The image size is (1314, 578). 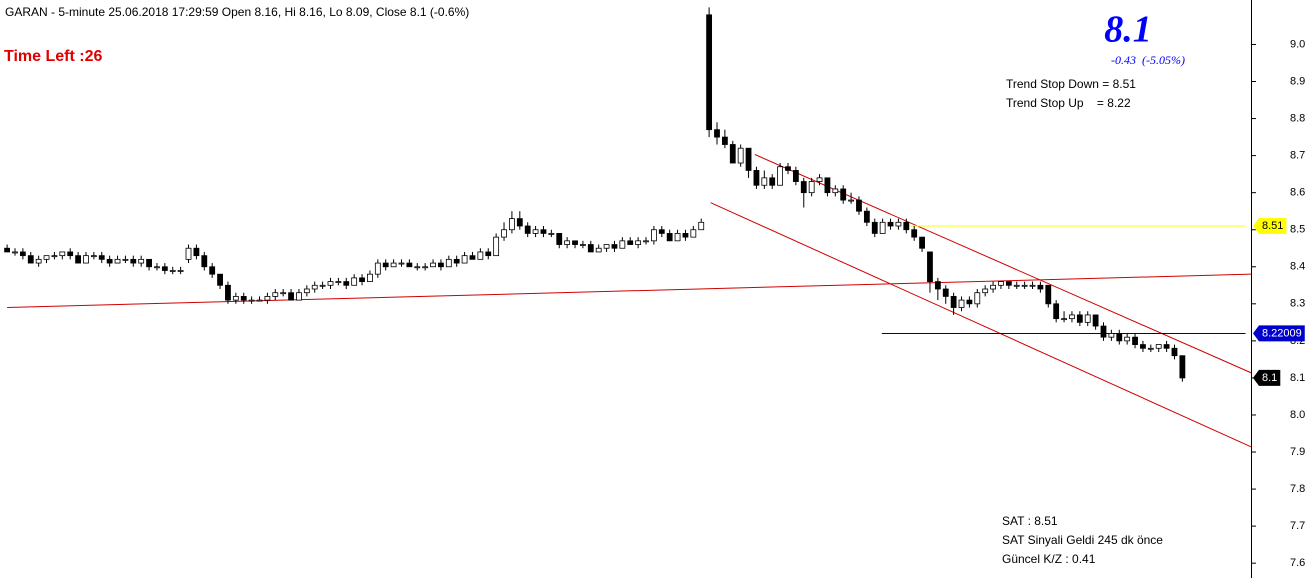 I want to click on price-tag-label: 8.51, so click(x=1272, y=226).